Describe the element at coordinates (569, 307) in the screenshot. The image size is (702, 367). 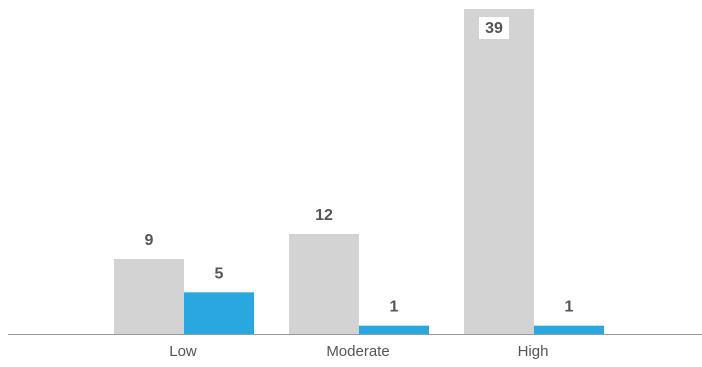
I see `value-label-high-series-2: 1` at that location.